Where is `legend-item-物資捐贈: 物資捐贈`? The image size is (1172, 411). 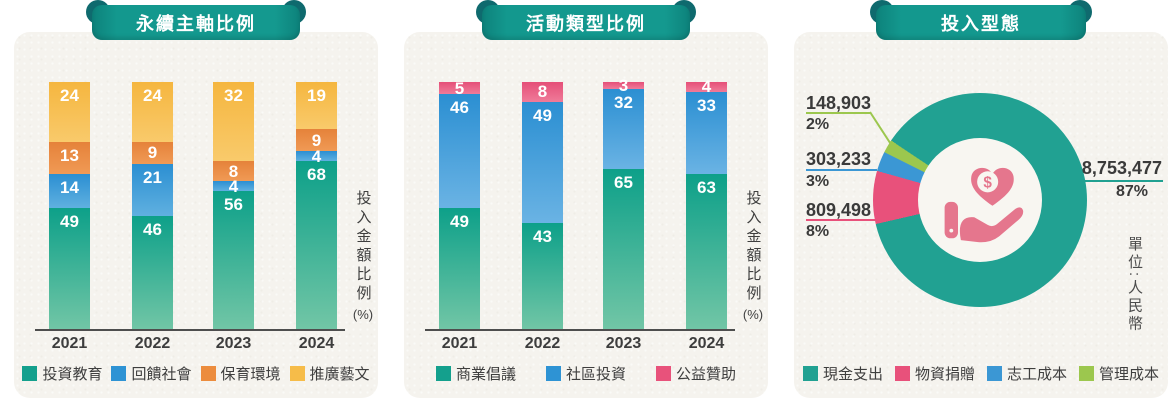
legend-item-物資捐贈: 物資捐贈 is located at coordinates (934, 373).